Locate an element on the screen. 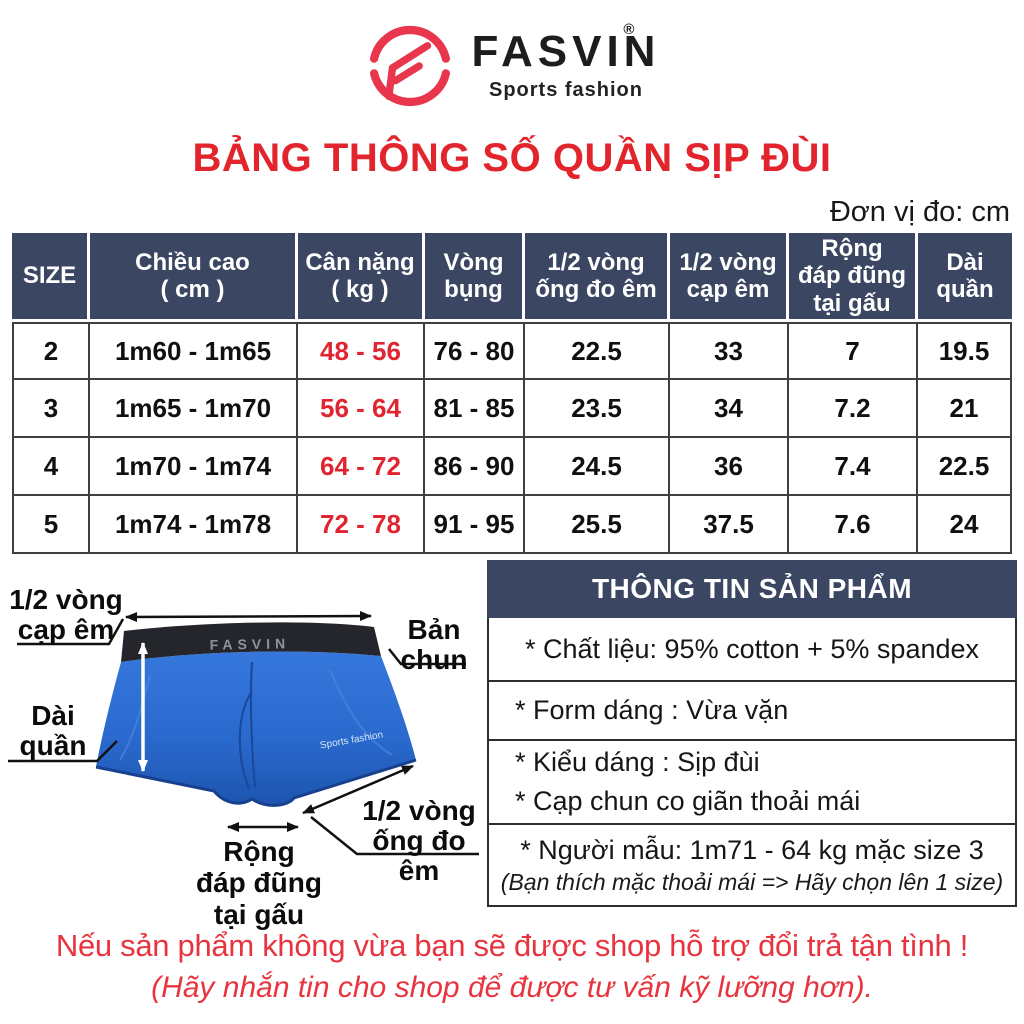 Image resolution: width=1024 pixels, height=1024 pixels. header-line: tại gấu is located at coordinates (852, 303).